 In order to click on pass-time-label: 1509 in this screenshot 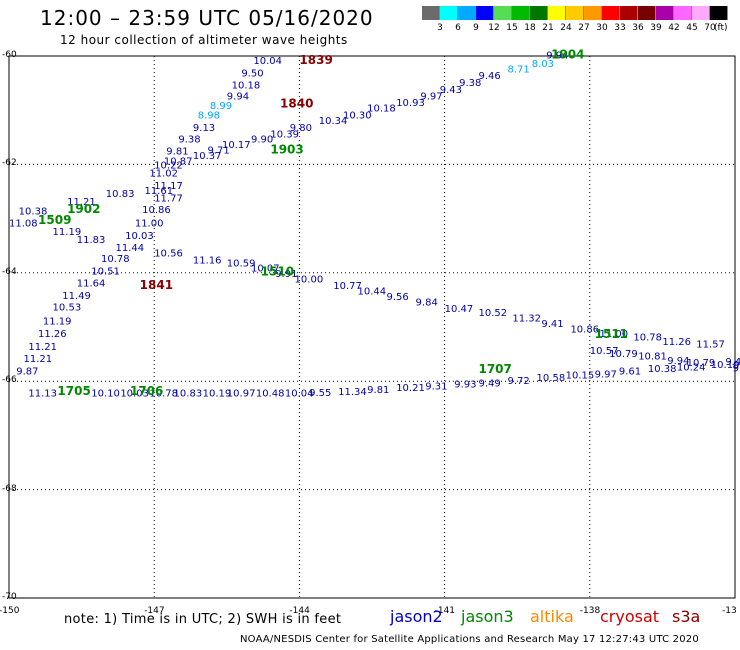, I will do `click(54, 220)`.